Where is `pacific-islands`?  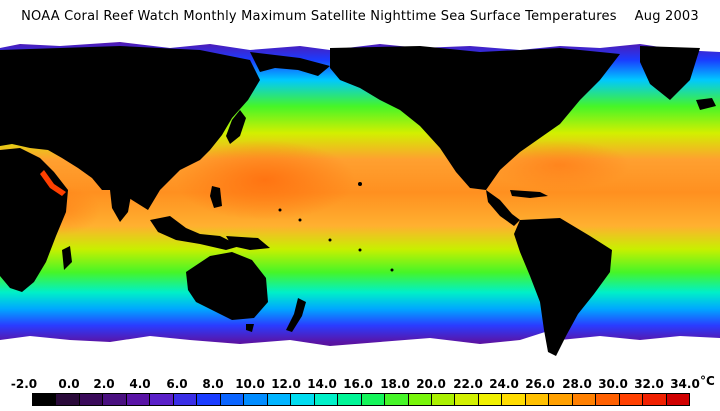
pacific-islands is located at coordinates (336, 227).